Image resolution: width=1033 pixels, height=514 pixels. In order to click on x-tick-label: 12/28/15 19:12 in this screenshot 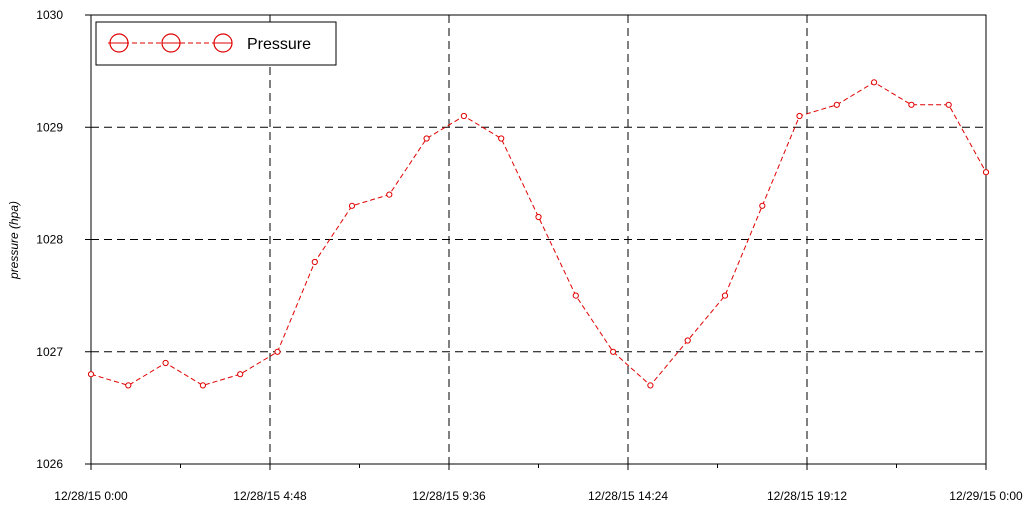, I will do `click(807, 496)`.